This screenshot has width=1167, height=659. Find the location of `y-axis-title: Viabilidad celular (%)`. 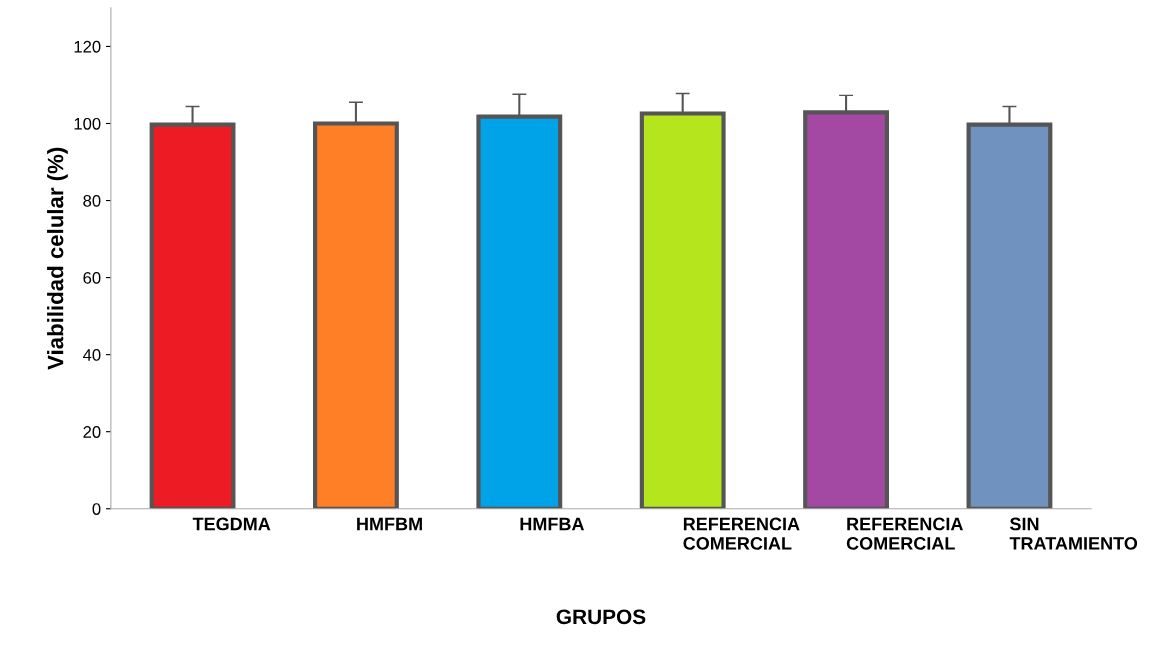

y-axis-title: Viabilidad celular (%) is located at coordinates (57, 258).